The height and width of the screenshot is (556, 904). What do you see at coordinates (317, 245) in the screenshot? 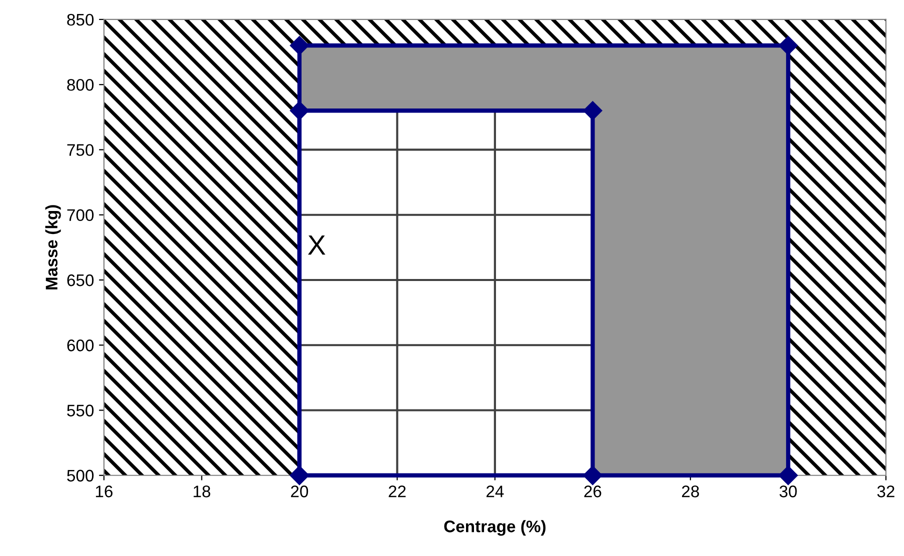
I see `annotation: X` at bounding box center [317, 245].